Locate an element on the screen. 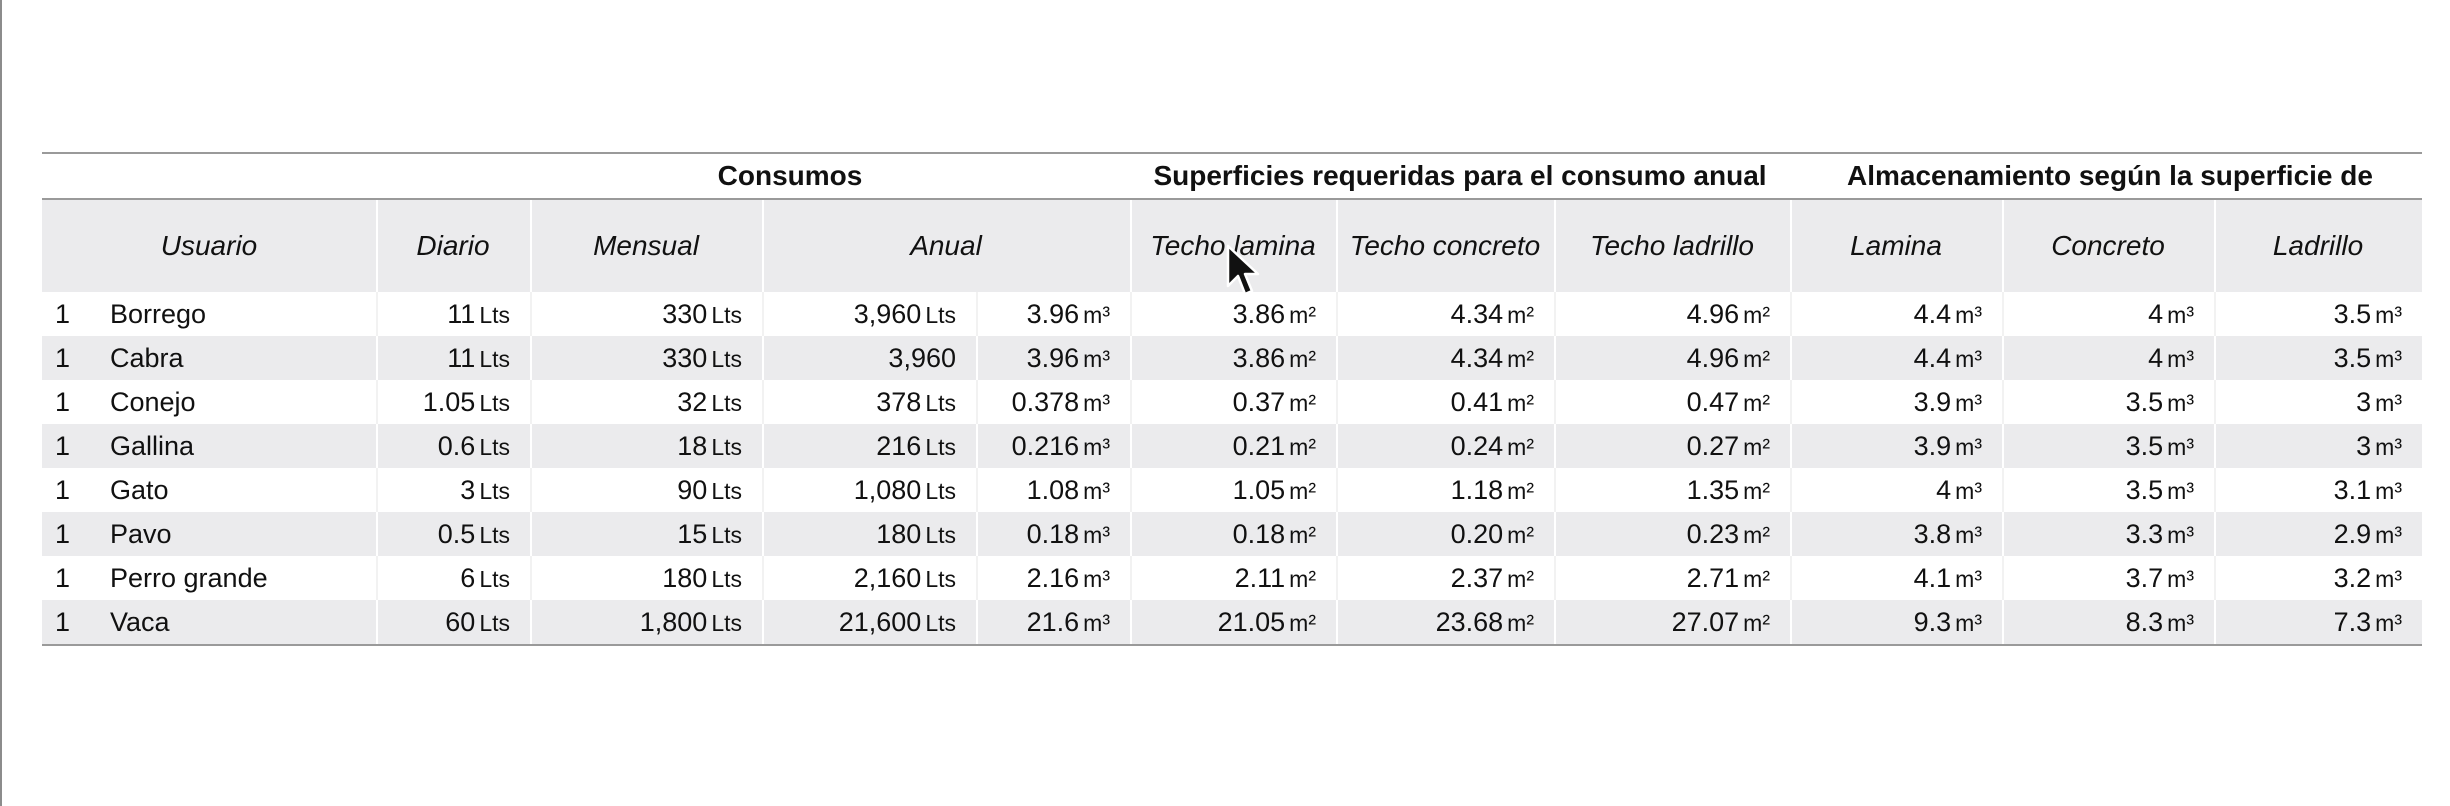 This screenshot has width=2450, height=806. cell-techo-lamina-value: 2.11 is located at coordinates (1260, 578).